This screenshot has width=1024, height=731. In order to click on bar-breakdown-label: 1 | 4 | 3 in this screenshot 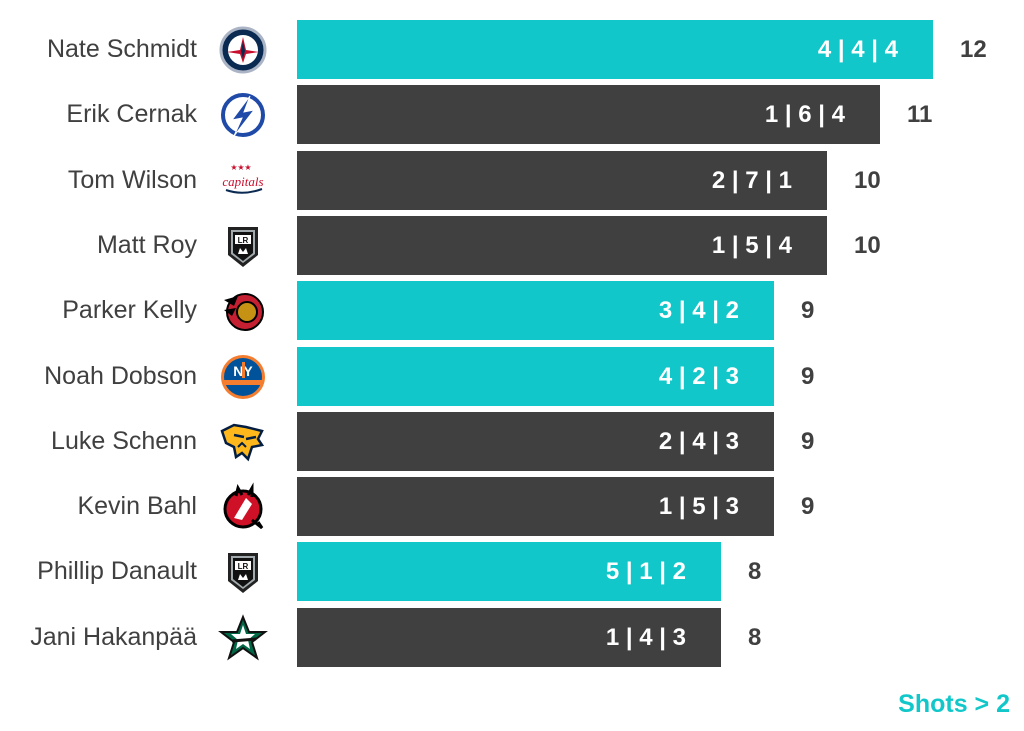, I will do `click(645, 637)`.